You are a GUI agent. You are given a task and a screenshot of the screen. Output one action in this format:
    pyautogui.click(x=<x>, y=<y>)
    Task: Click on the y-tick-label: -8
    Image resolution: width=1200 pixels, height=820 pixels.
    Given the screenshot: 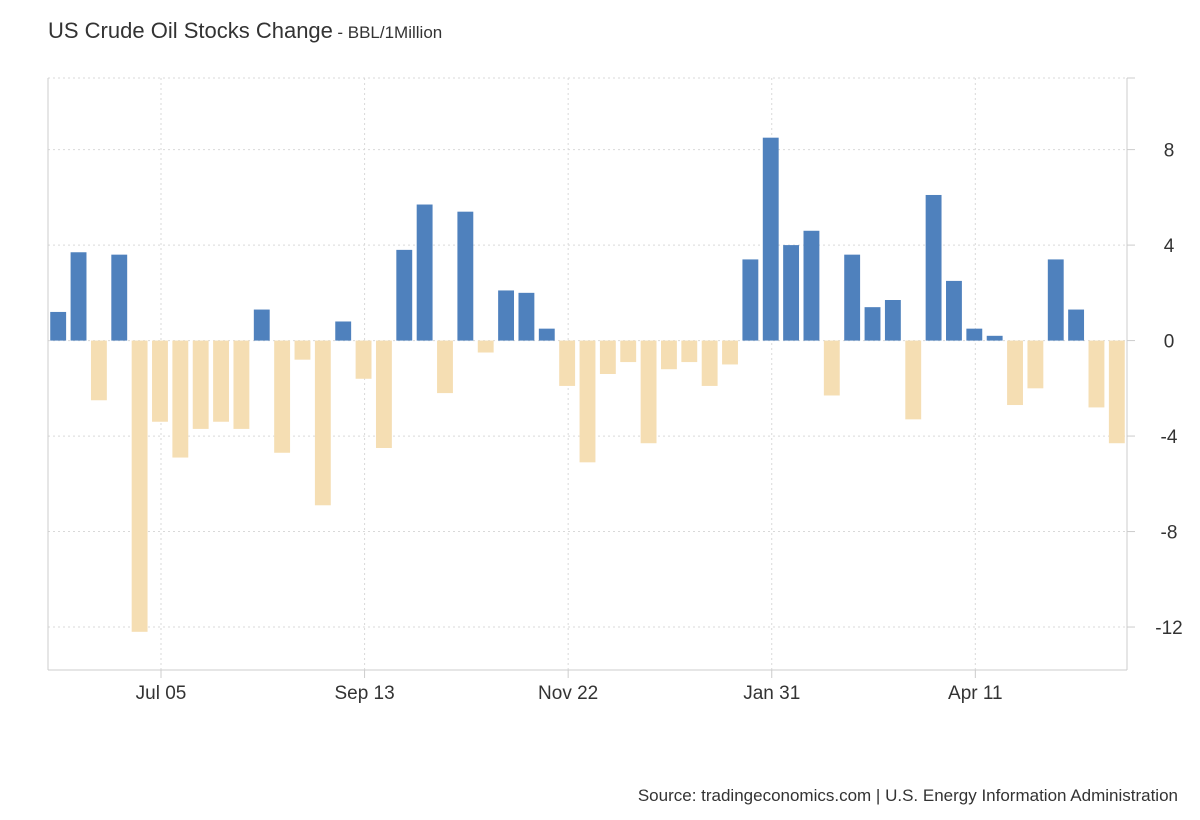 What is the action you would take?
    pyautogui.click(x=1169, y=533)
    